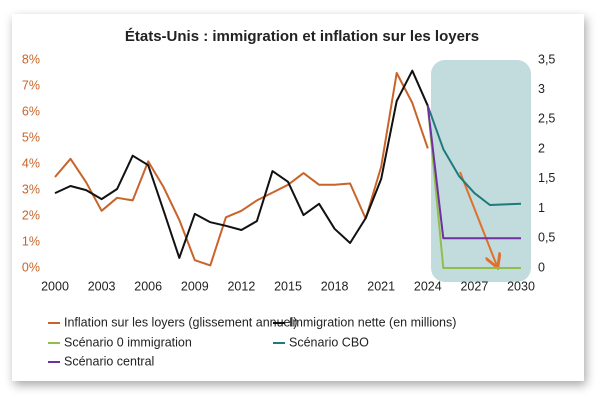 This screenshot has width=602, height=415. Describe the element at coordinates (241, 286) in the screenshot. I see `x-tick-label: 2012` at that location.